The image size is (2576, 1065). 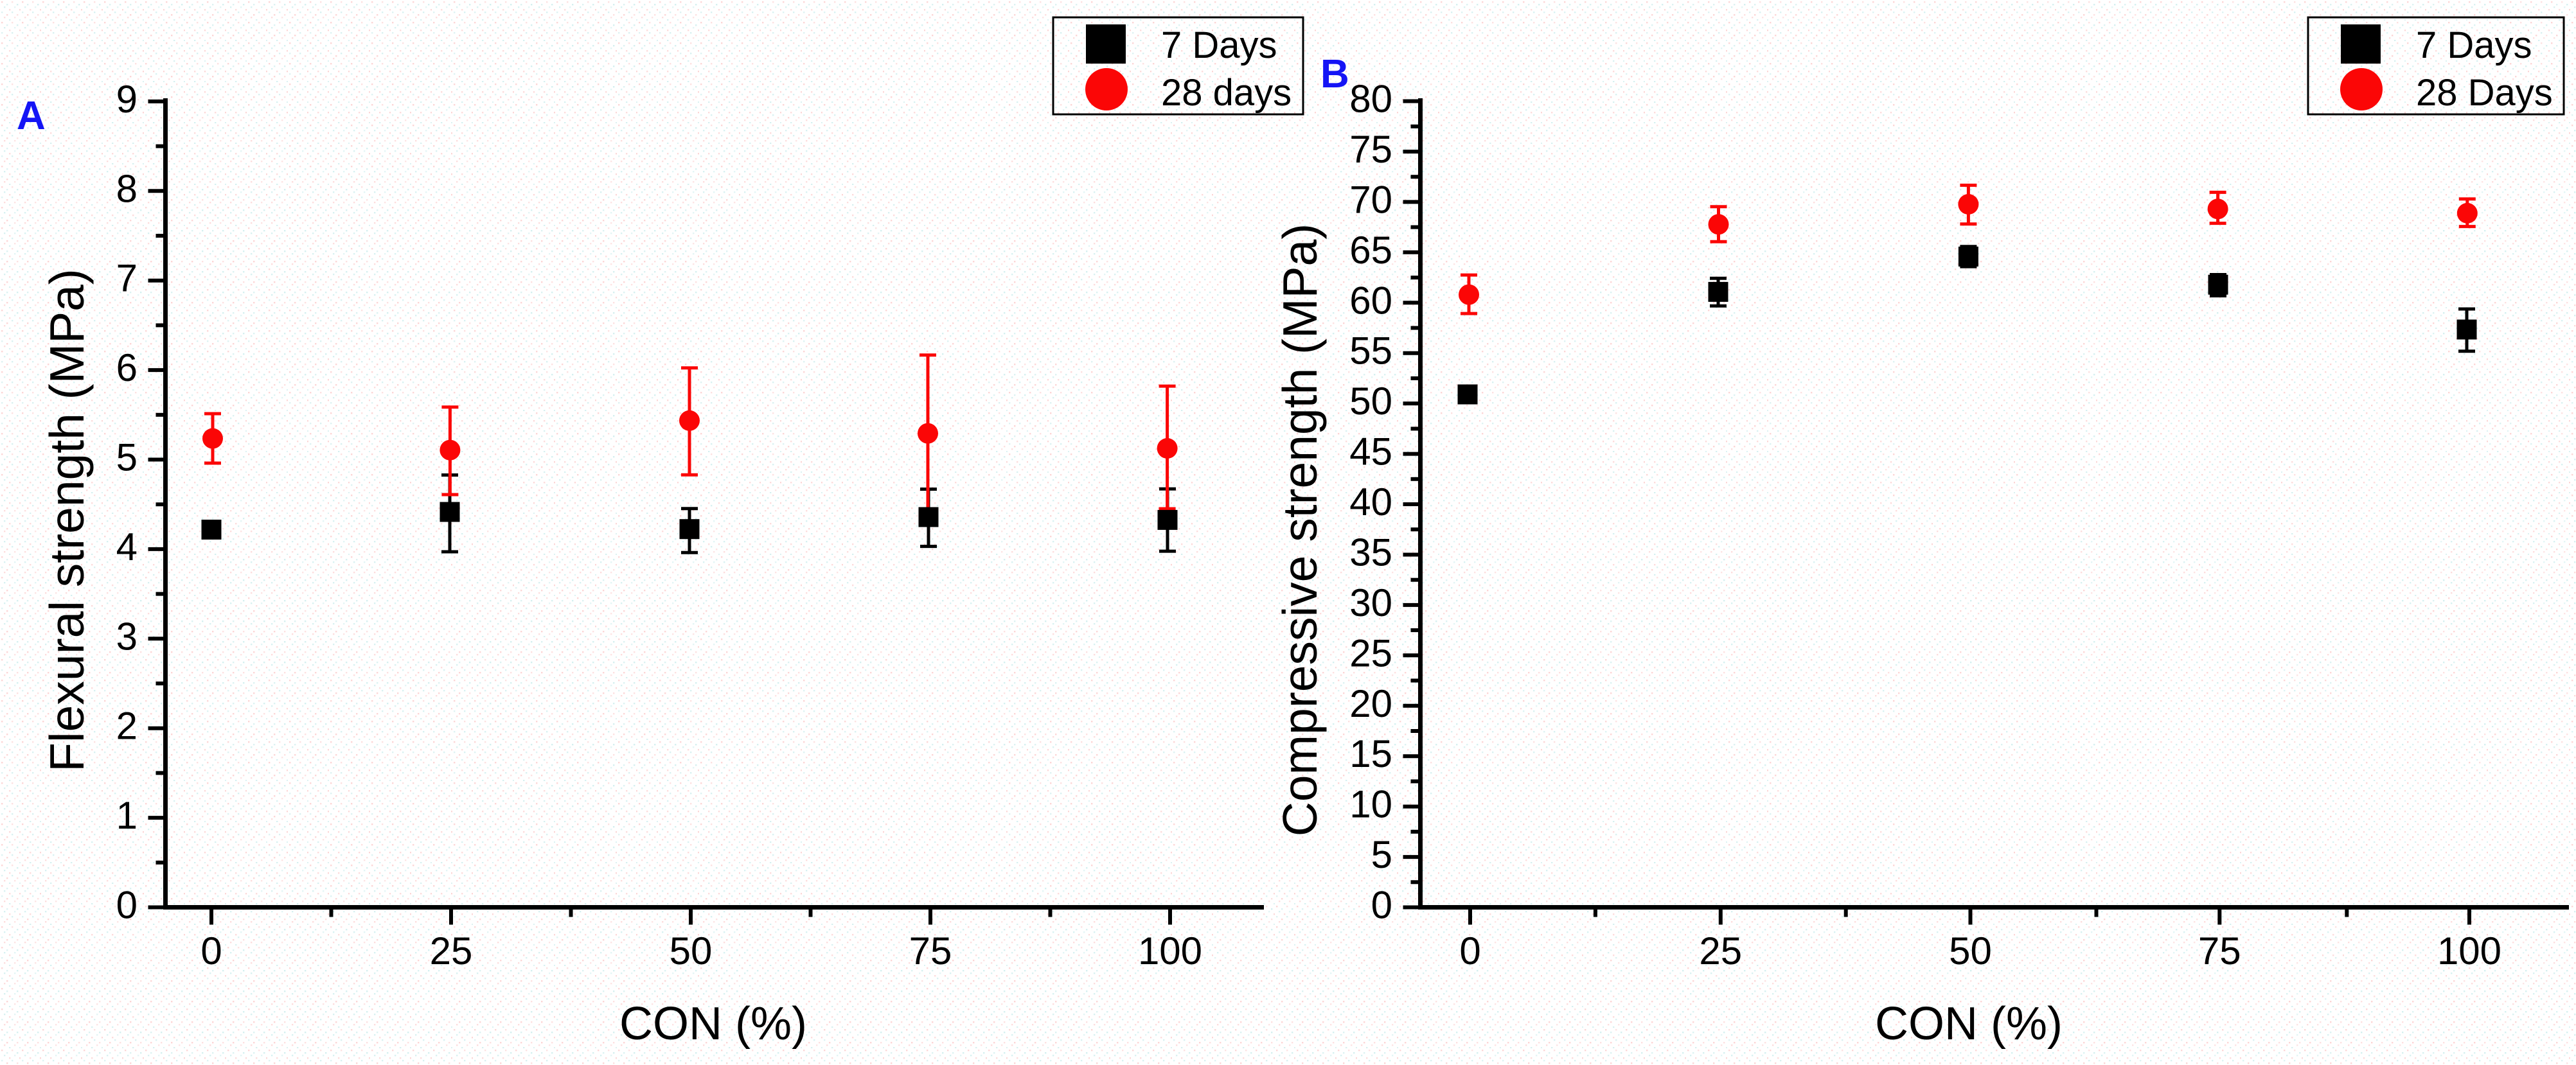 I want to click on svg-text: 65, so click(x=1371, y=250).